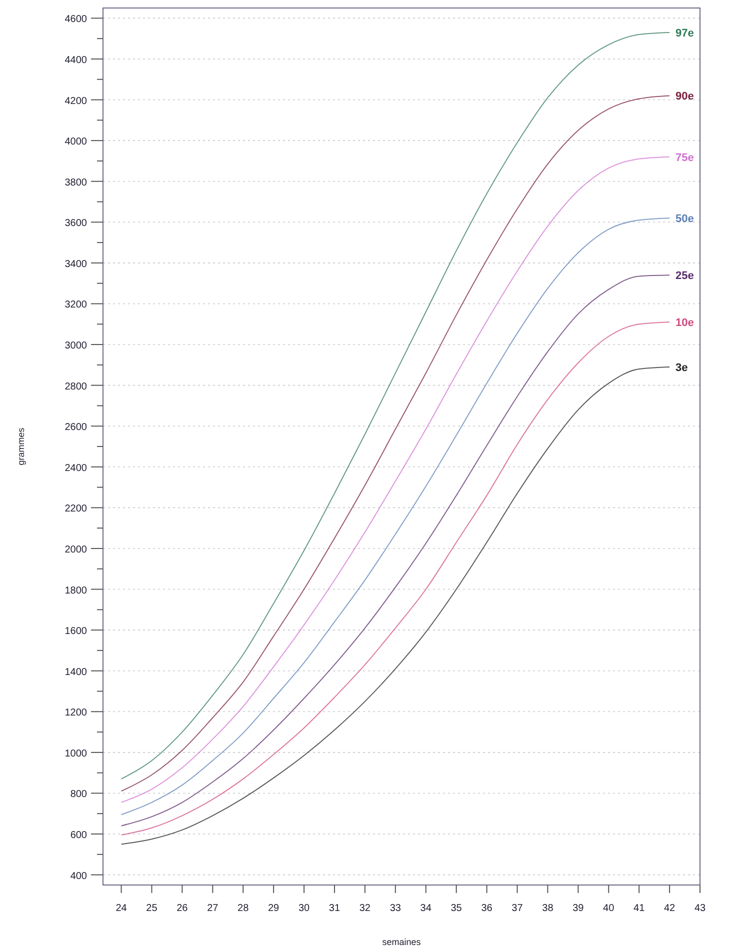 The height and width of the screenshot is (952, 733). What do you see at coordinates (670, 908) in the screenshot?
I see `x-tick-label: 42` at bounding box center [670, 908].